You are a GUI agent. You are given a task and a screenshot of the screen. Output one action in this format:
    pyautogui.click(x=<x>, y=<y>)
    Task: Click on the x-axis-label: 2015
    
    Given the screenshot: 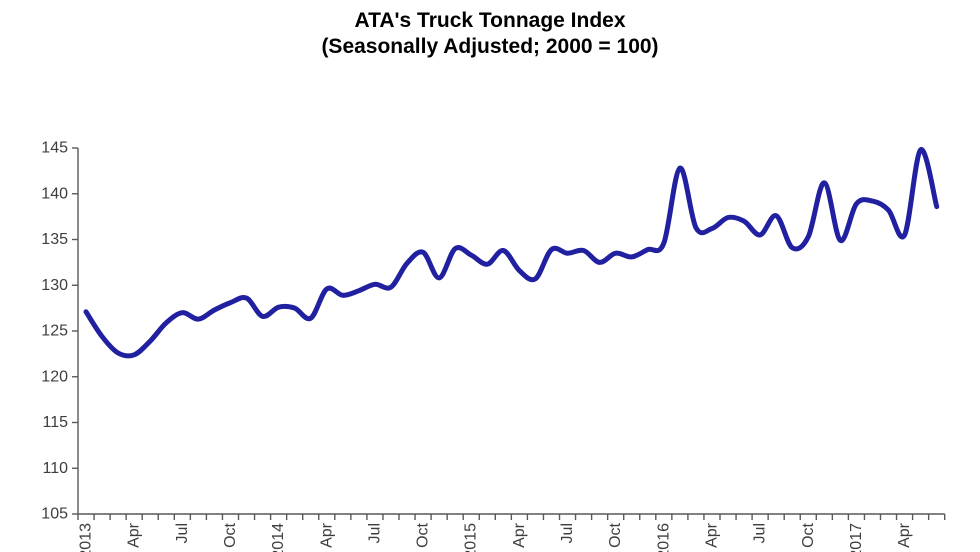 What is the action you would take?
    pyautogui.click(x=471, y=537)
    